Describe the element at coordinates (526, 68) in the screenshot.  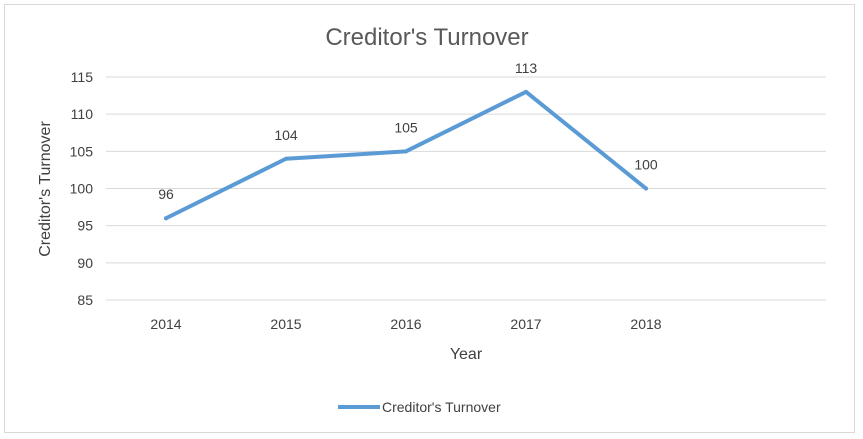
I see `data-label: 113` at that location.